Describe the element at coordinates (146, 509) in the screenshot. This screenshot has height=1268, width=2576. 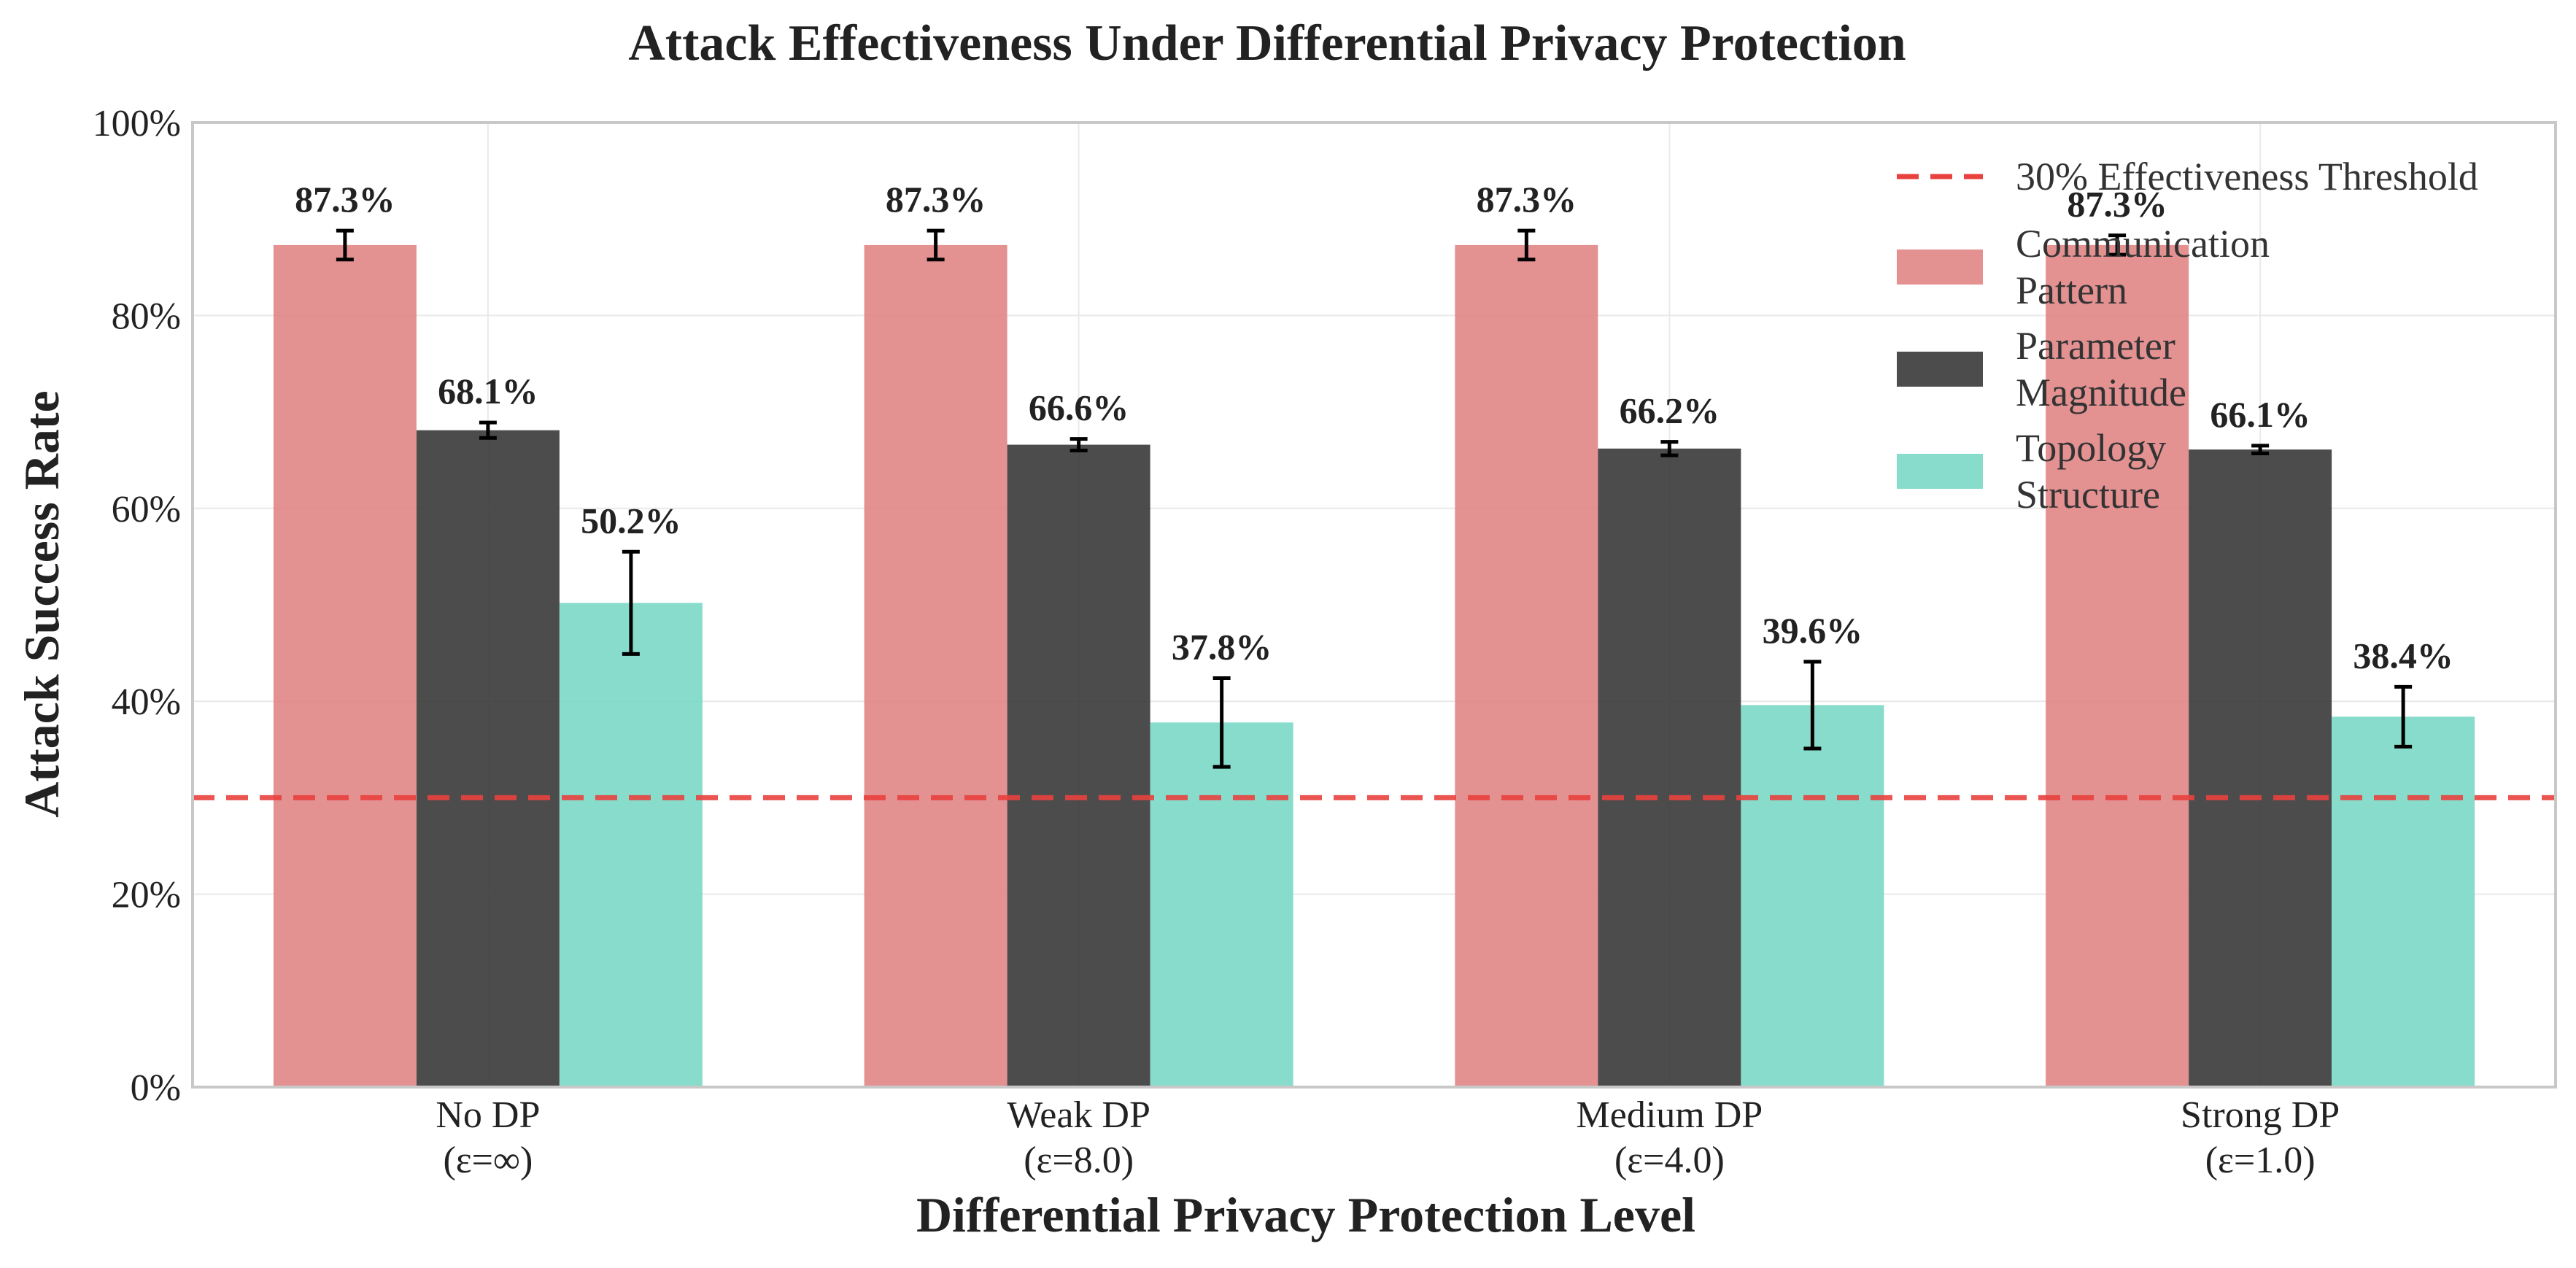
I see `y-tick-label: 60%` at that location.